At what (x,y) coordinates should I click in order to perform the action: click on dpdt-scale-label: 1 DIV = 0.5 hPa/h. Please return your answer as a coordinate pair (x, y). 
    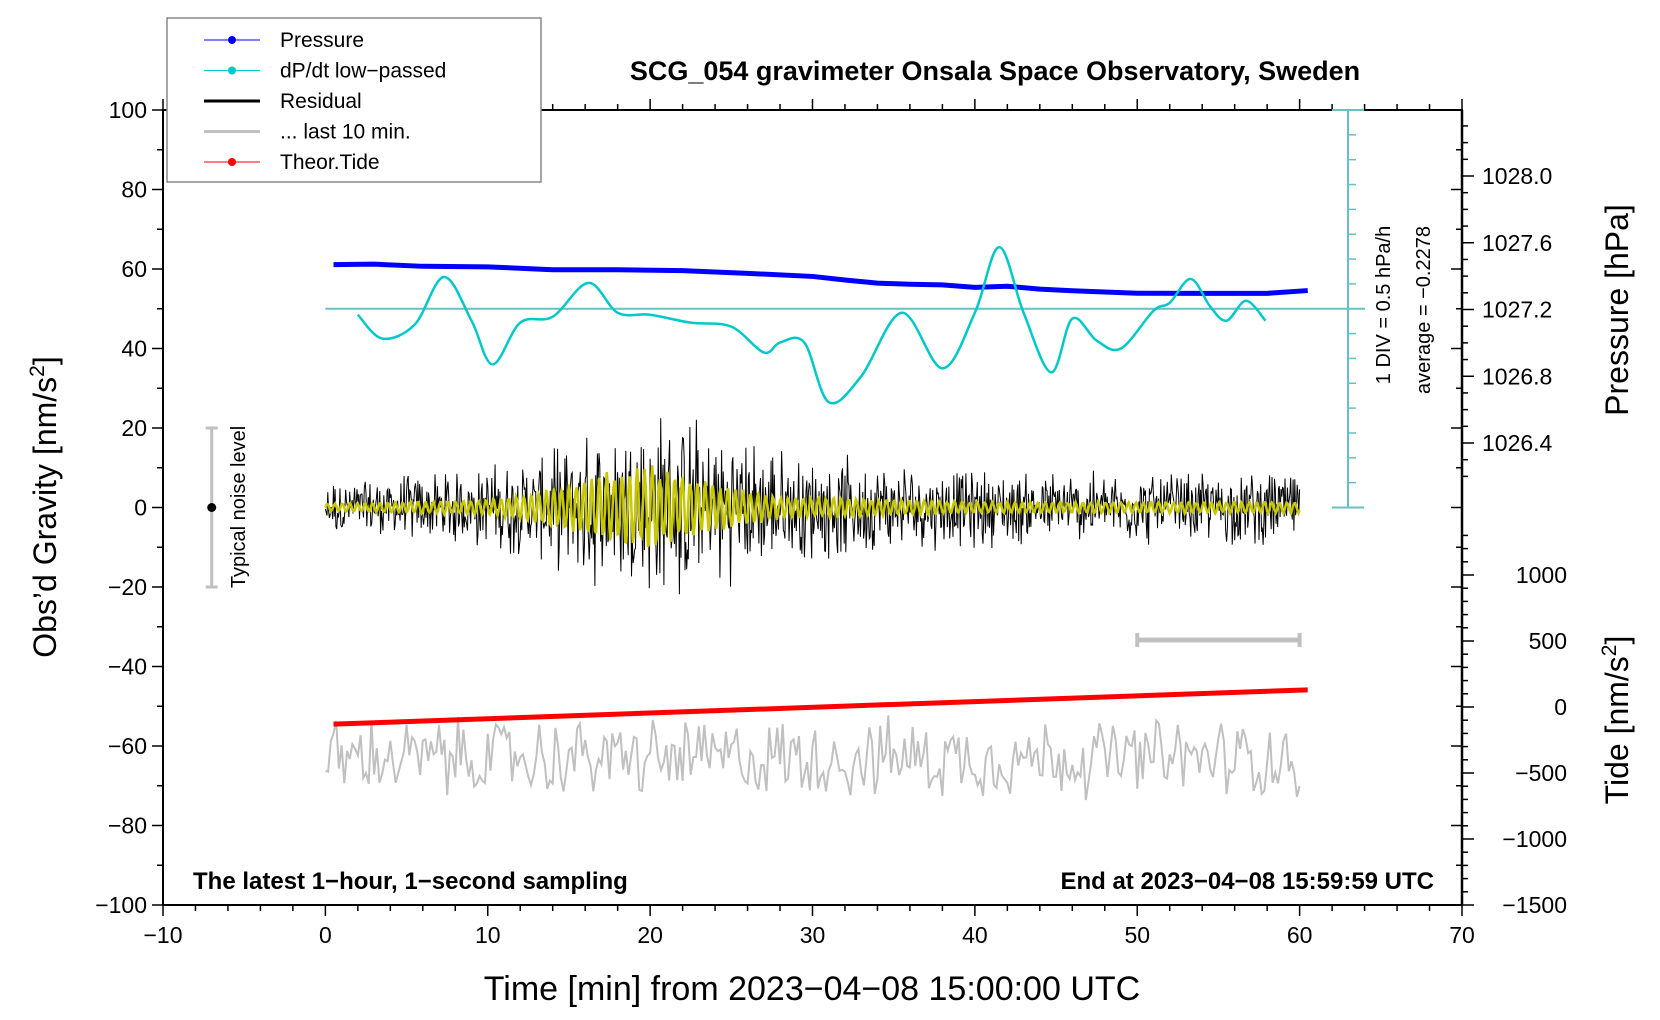
    Looking at the image, I should click on (1384, 305).